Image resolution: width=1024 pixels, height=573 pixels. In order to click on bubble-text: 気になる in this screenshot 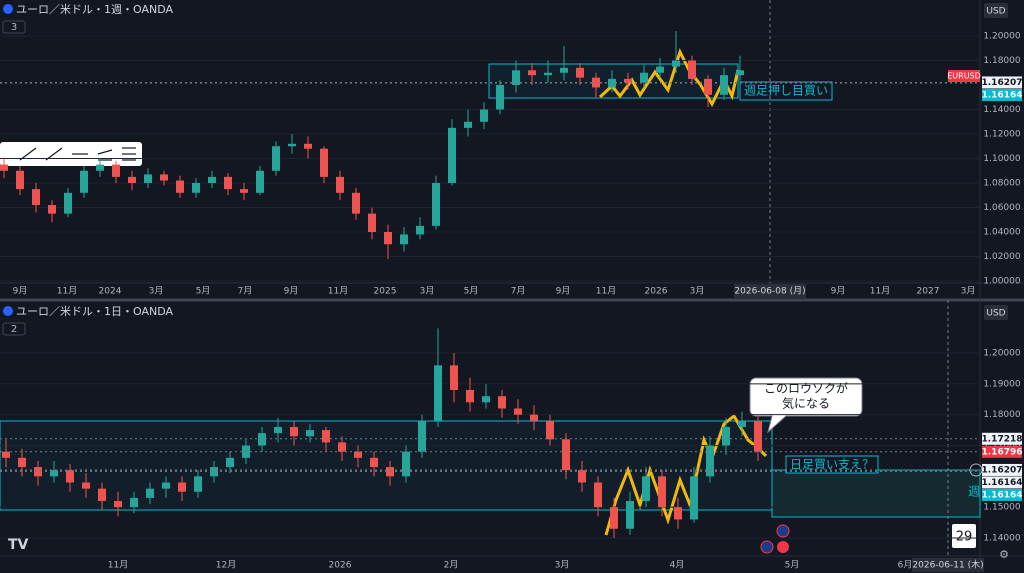, I will do `click(806, 403)`.